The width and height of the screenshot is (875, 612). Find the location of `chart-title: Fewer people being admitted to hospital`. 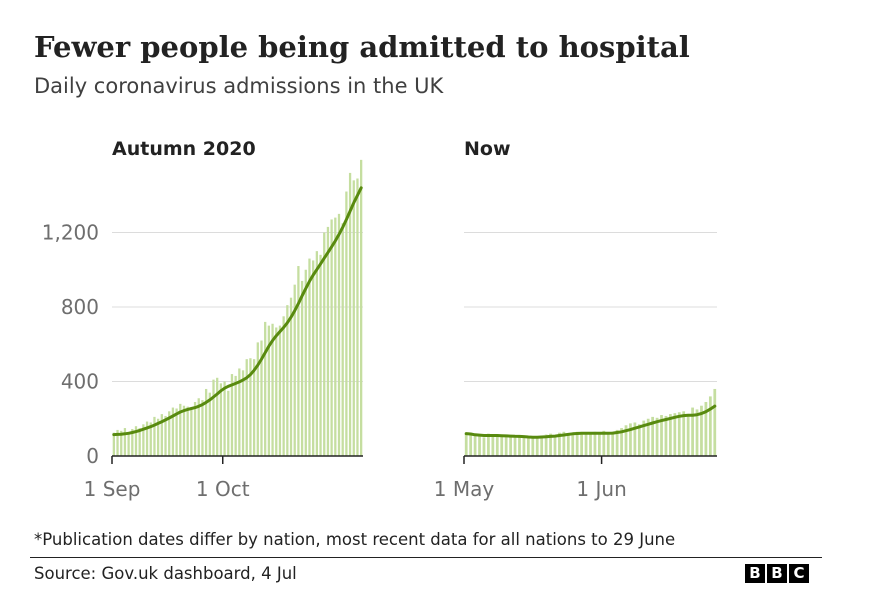

chart-title: Fewer people being admitted to hospital is located at coordinates (362, 47).